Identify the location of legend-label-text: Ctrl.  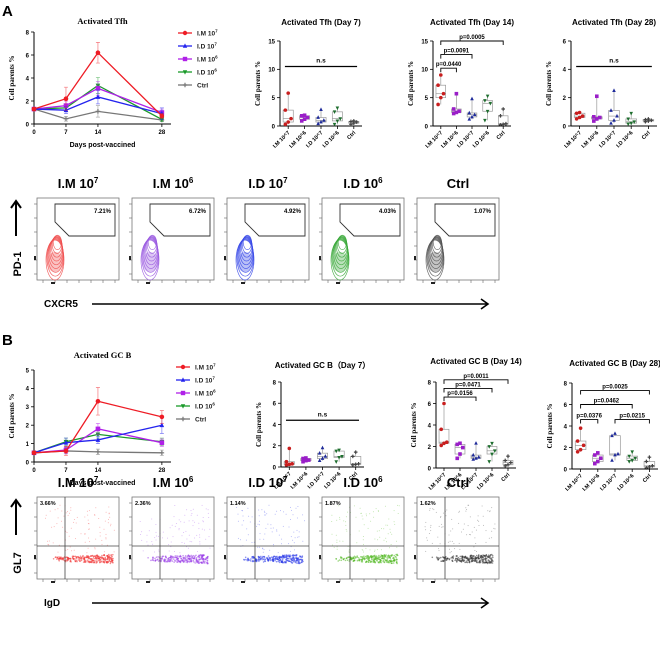
(200, 420).